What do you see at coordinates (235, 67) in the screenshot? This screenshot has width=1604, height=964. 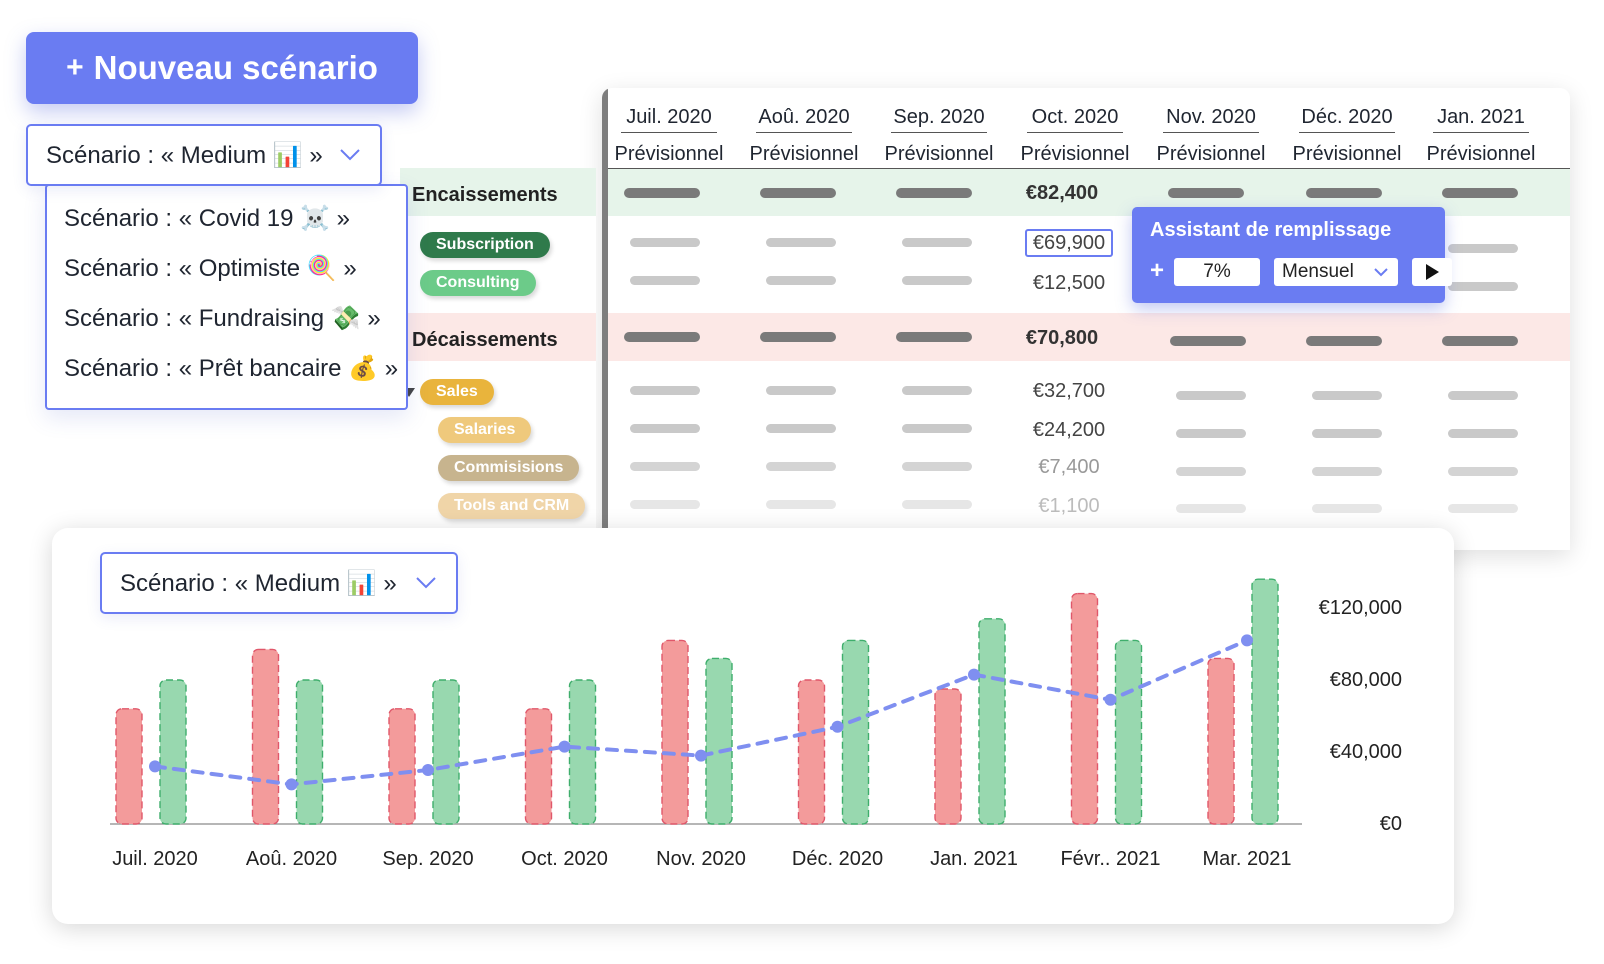 I see `new-scenario-label: Nouveau scénario` at bounding box center [235, 67].